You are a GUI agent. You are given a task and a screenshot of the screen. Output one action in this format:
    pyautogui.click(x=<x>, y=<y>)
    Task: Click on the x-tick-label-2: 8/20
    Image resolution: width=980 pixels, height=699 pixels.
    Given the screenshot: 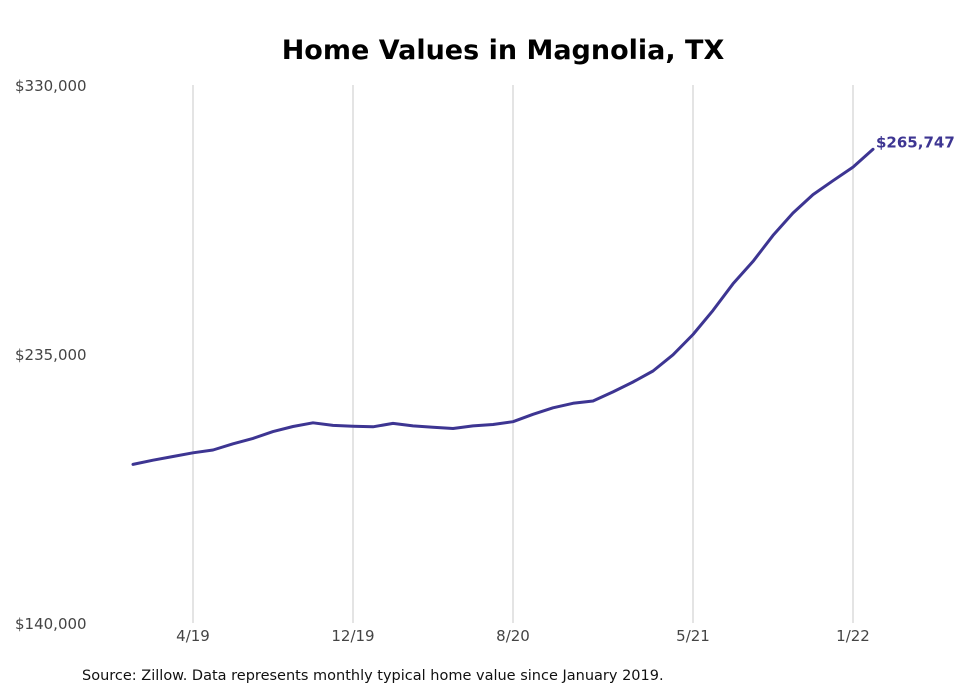 What is the action you would take?
    pyautogui.click(x=513, y=636)
    